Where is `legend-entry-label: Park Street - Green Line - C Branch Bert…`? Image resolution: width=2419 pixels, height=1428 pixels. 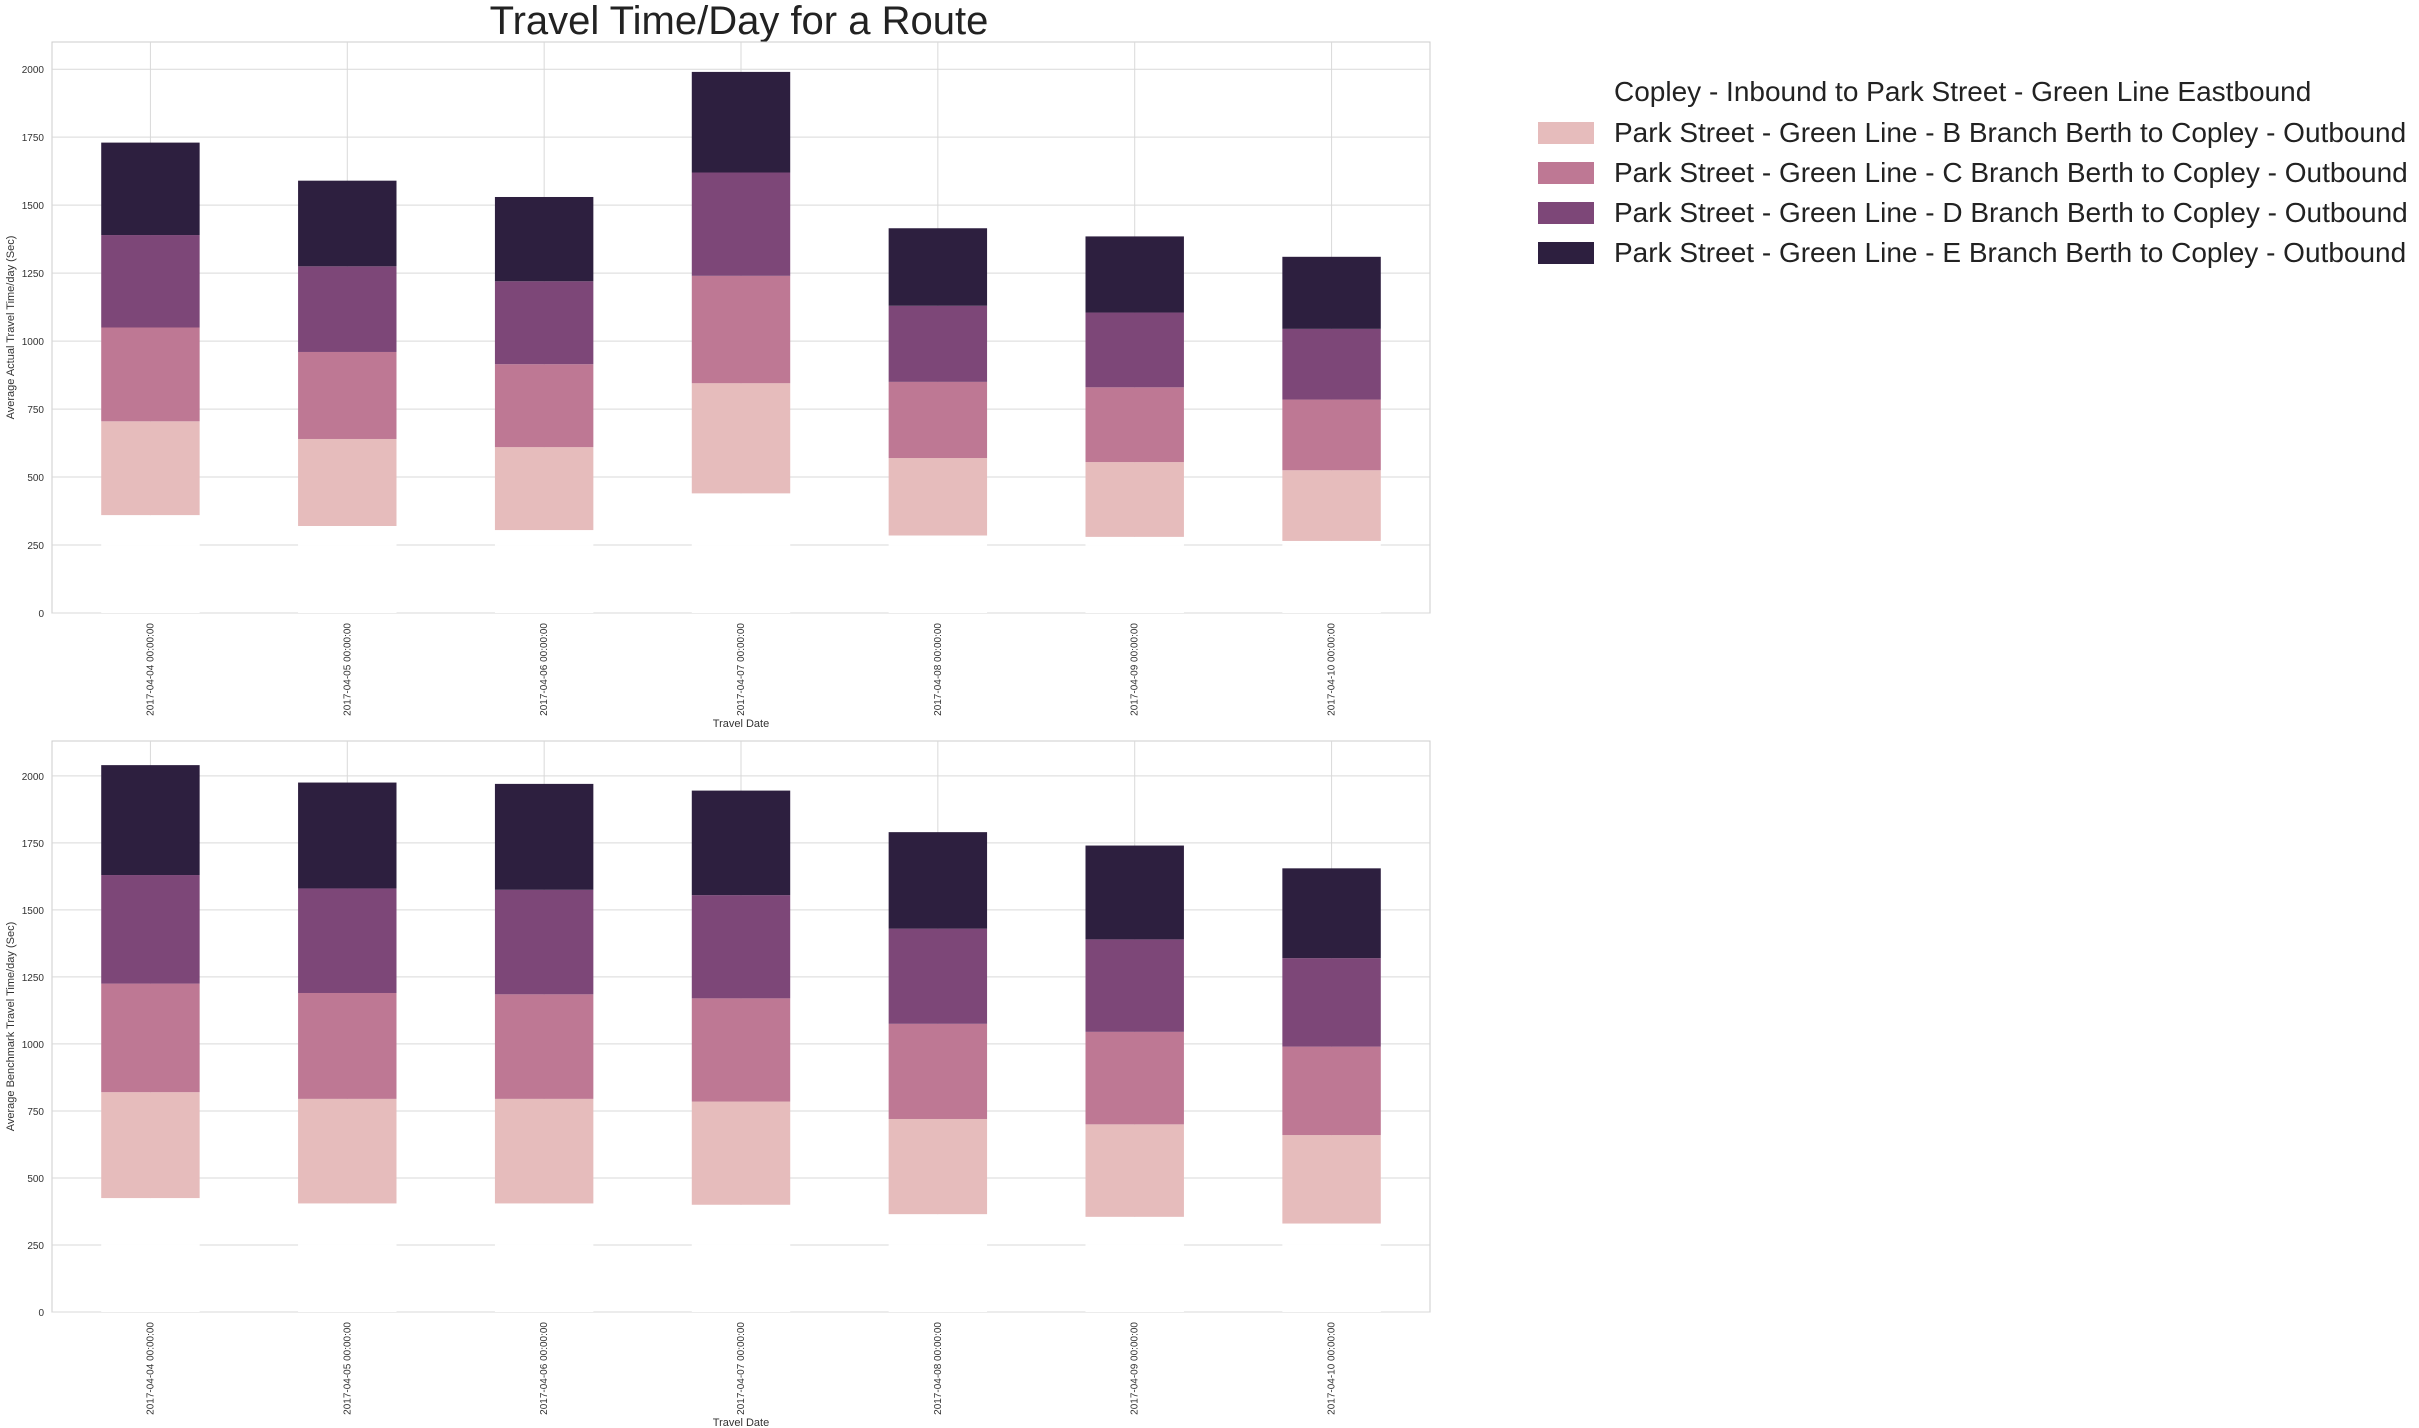
legend-entry-label: Park Street - Green Line - C Branch Bert… is located at coordinates (2011, 172).